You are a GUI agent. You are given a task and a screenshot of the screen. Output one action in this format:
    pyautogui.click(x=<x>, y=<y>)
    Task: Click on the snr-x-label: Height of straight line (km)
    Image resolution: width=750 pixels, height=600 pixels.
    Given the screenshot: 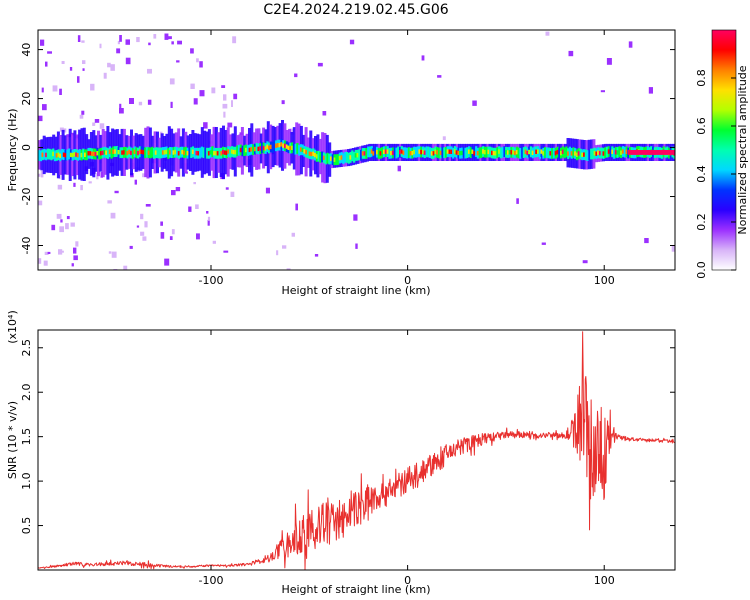 What is the action you would take?
    pyautogui.click(x=355, y=589)
    